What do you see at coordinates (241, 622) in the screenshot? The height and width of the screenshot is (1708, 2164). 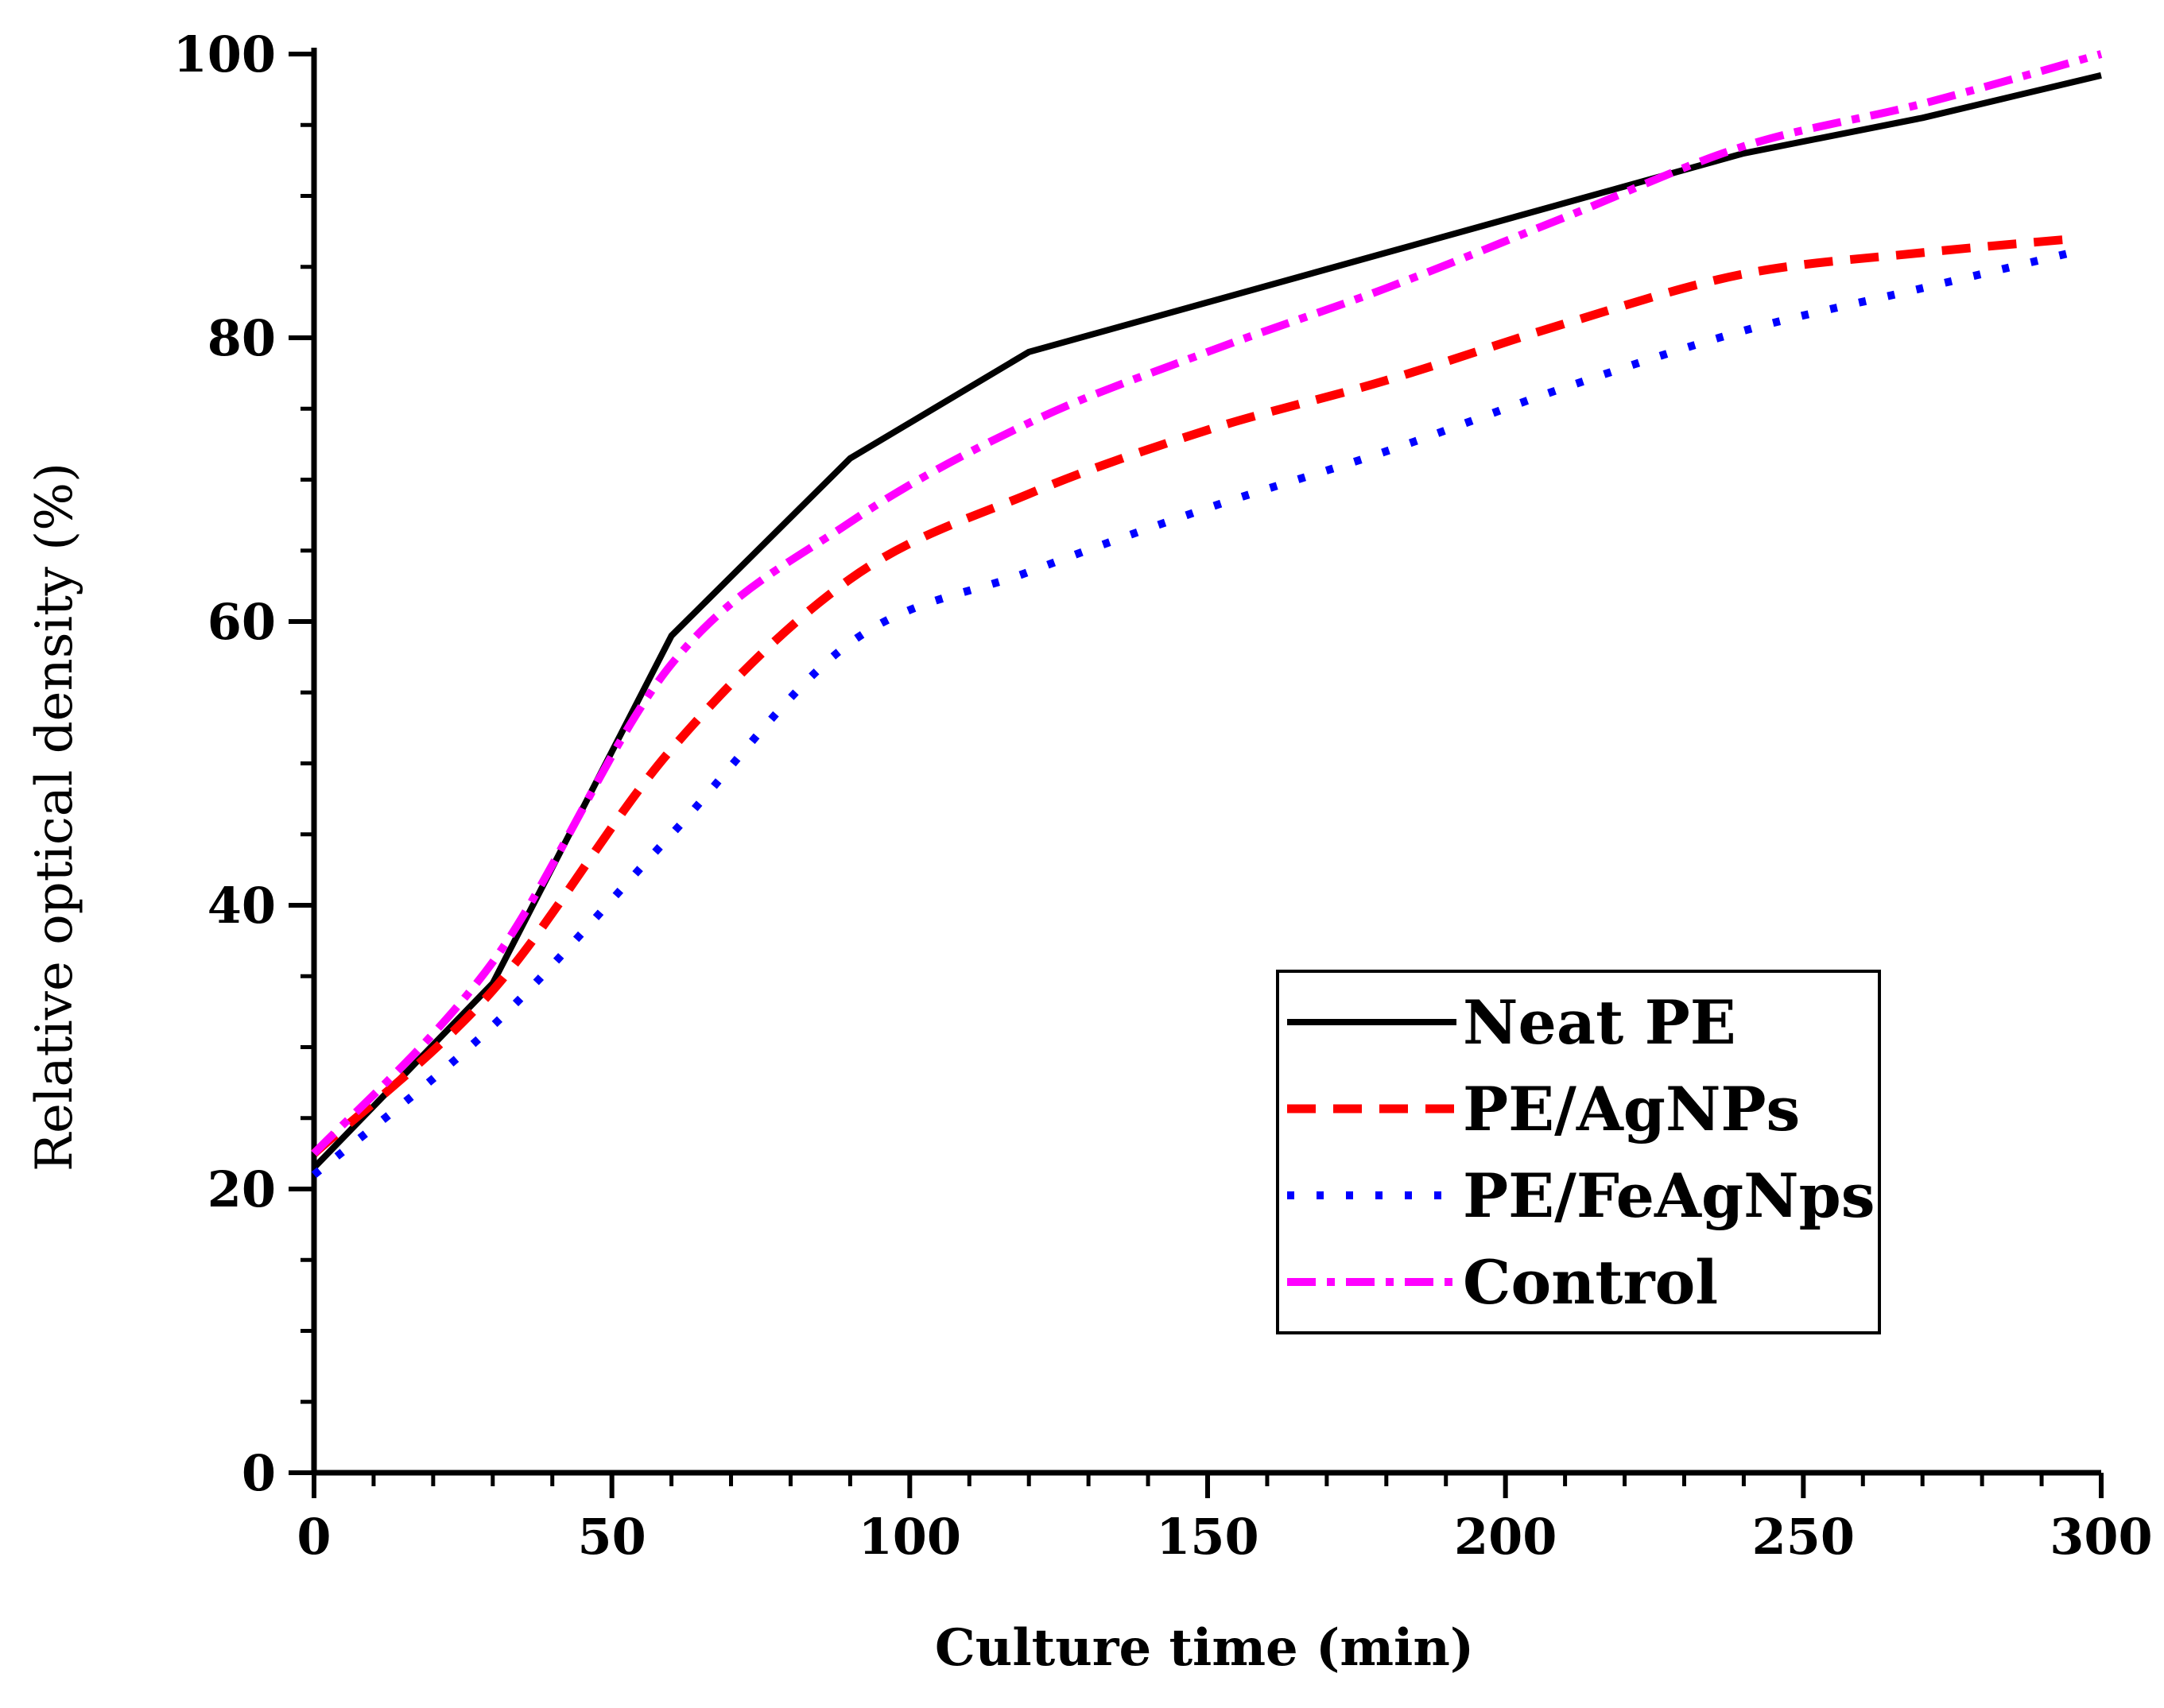 I see `y-tick-label: 60` at bounding box center [241, 622].